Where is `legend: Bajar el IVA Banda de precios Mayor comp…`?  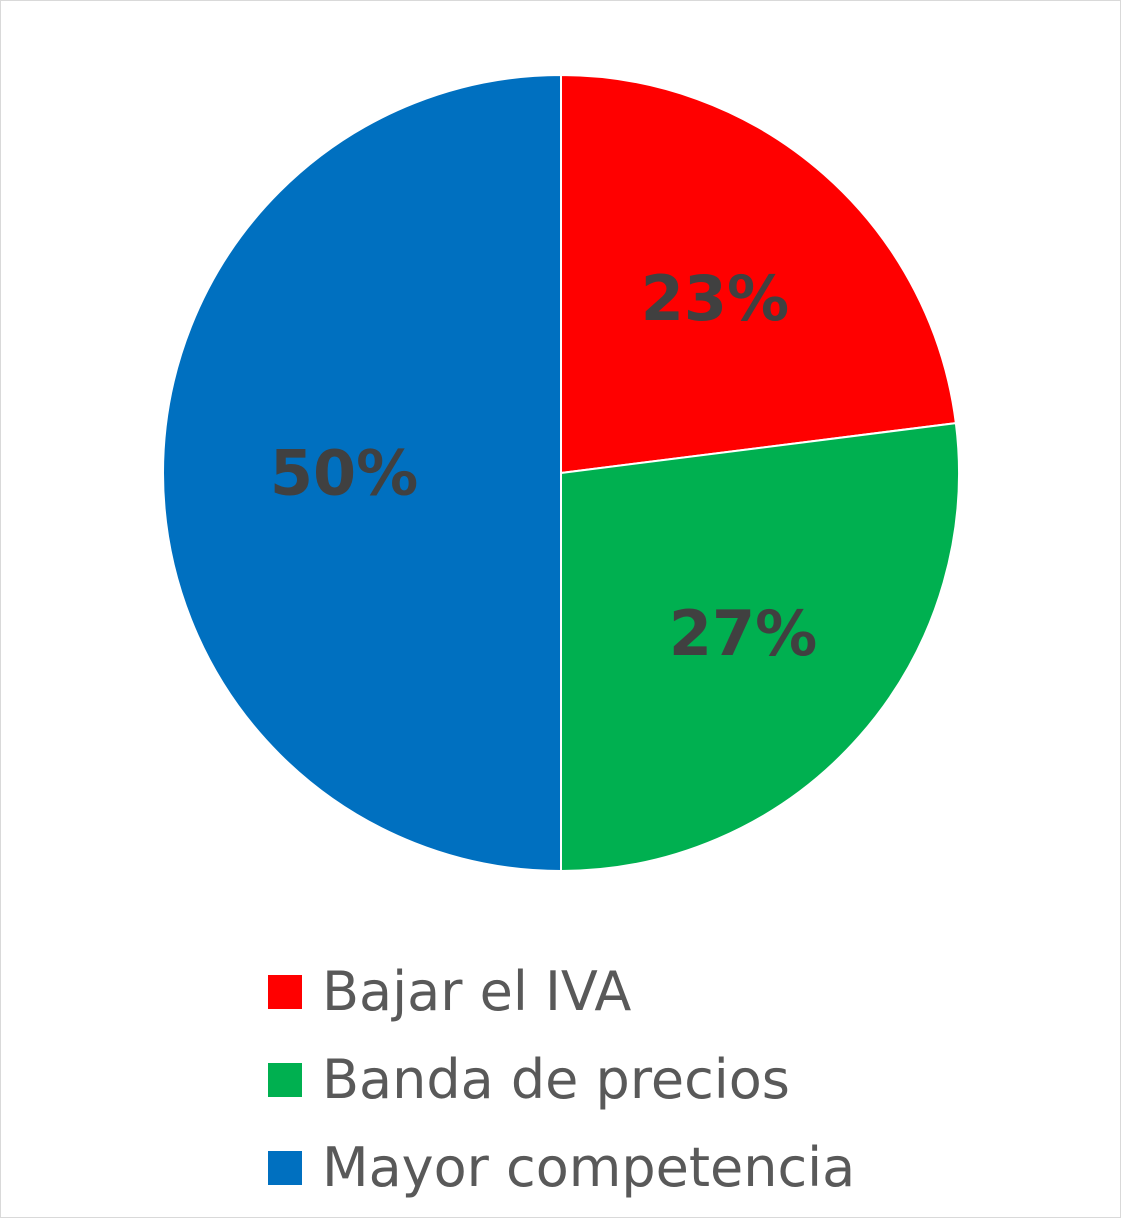
legend: Bajar el IVA Banda de precios Mayor comp… is located at coordinates (561, 1080).